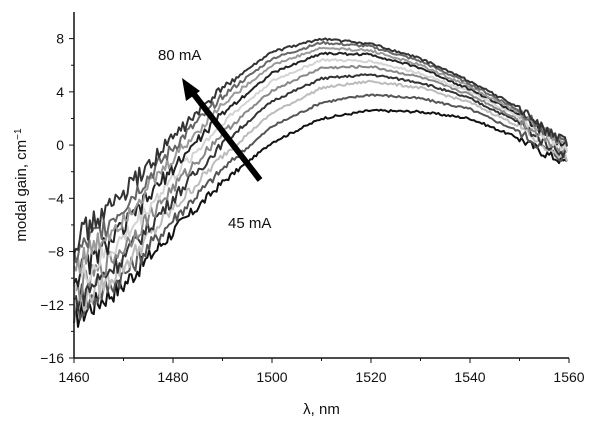  What do you see at coordinates (191, 89) in the screenshot?
I see `current-increase-arrow-head` at bounding box center [191, 89].